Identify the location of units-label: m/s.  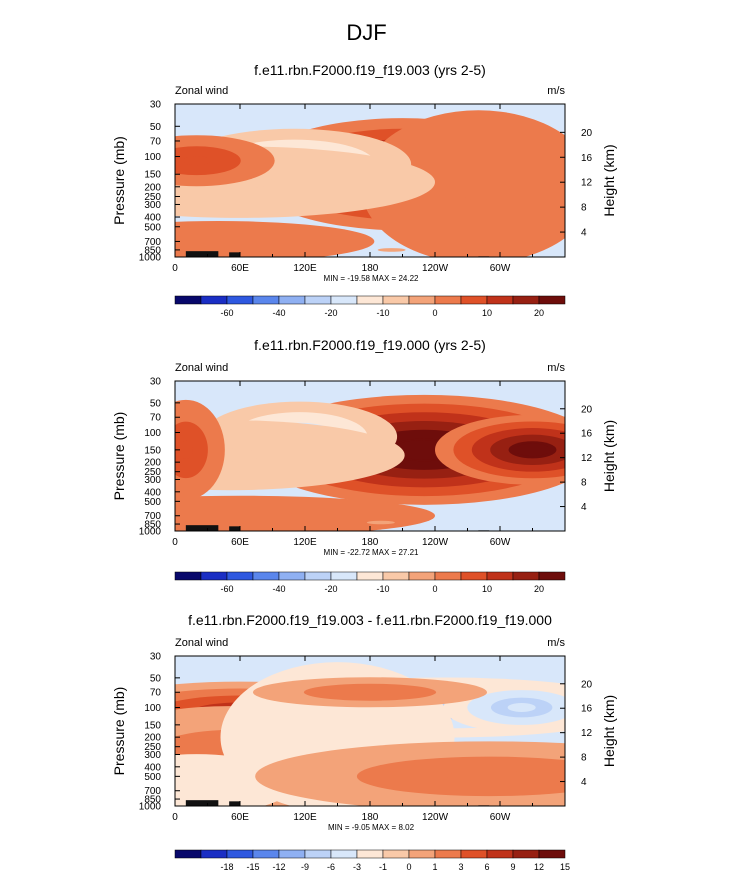
(556, 91).